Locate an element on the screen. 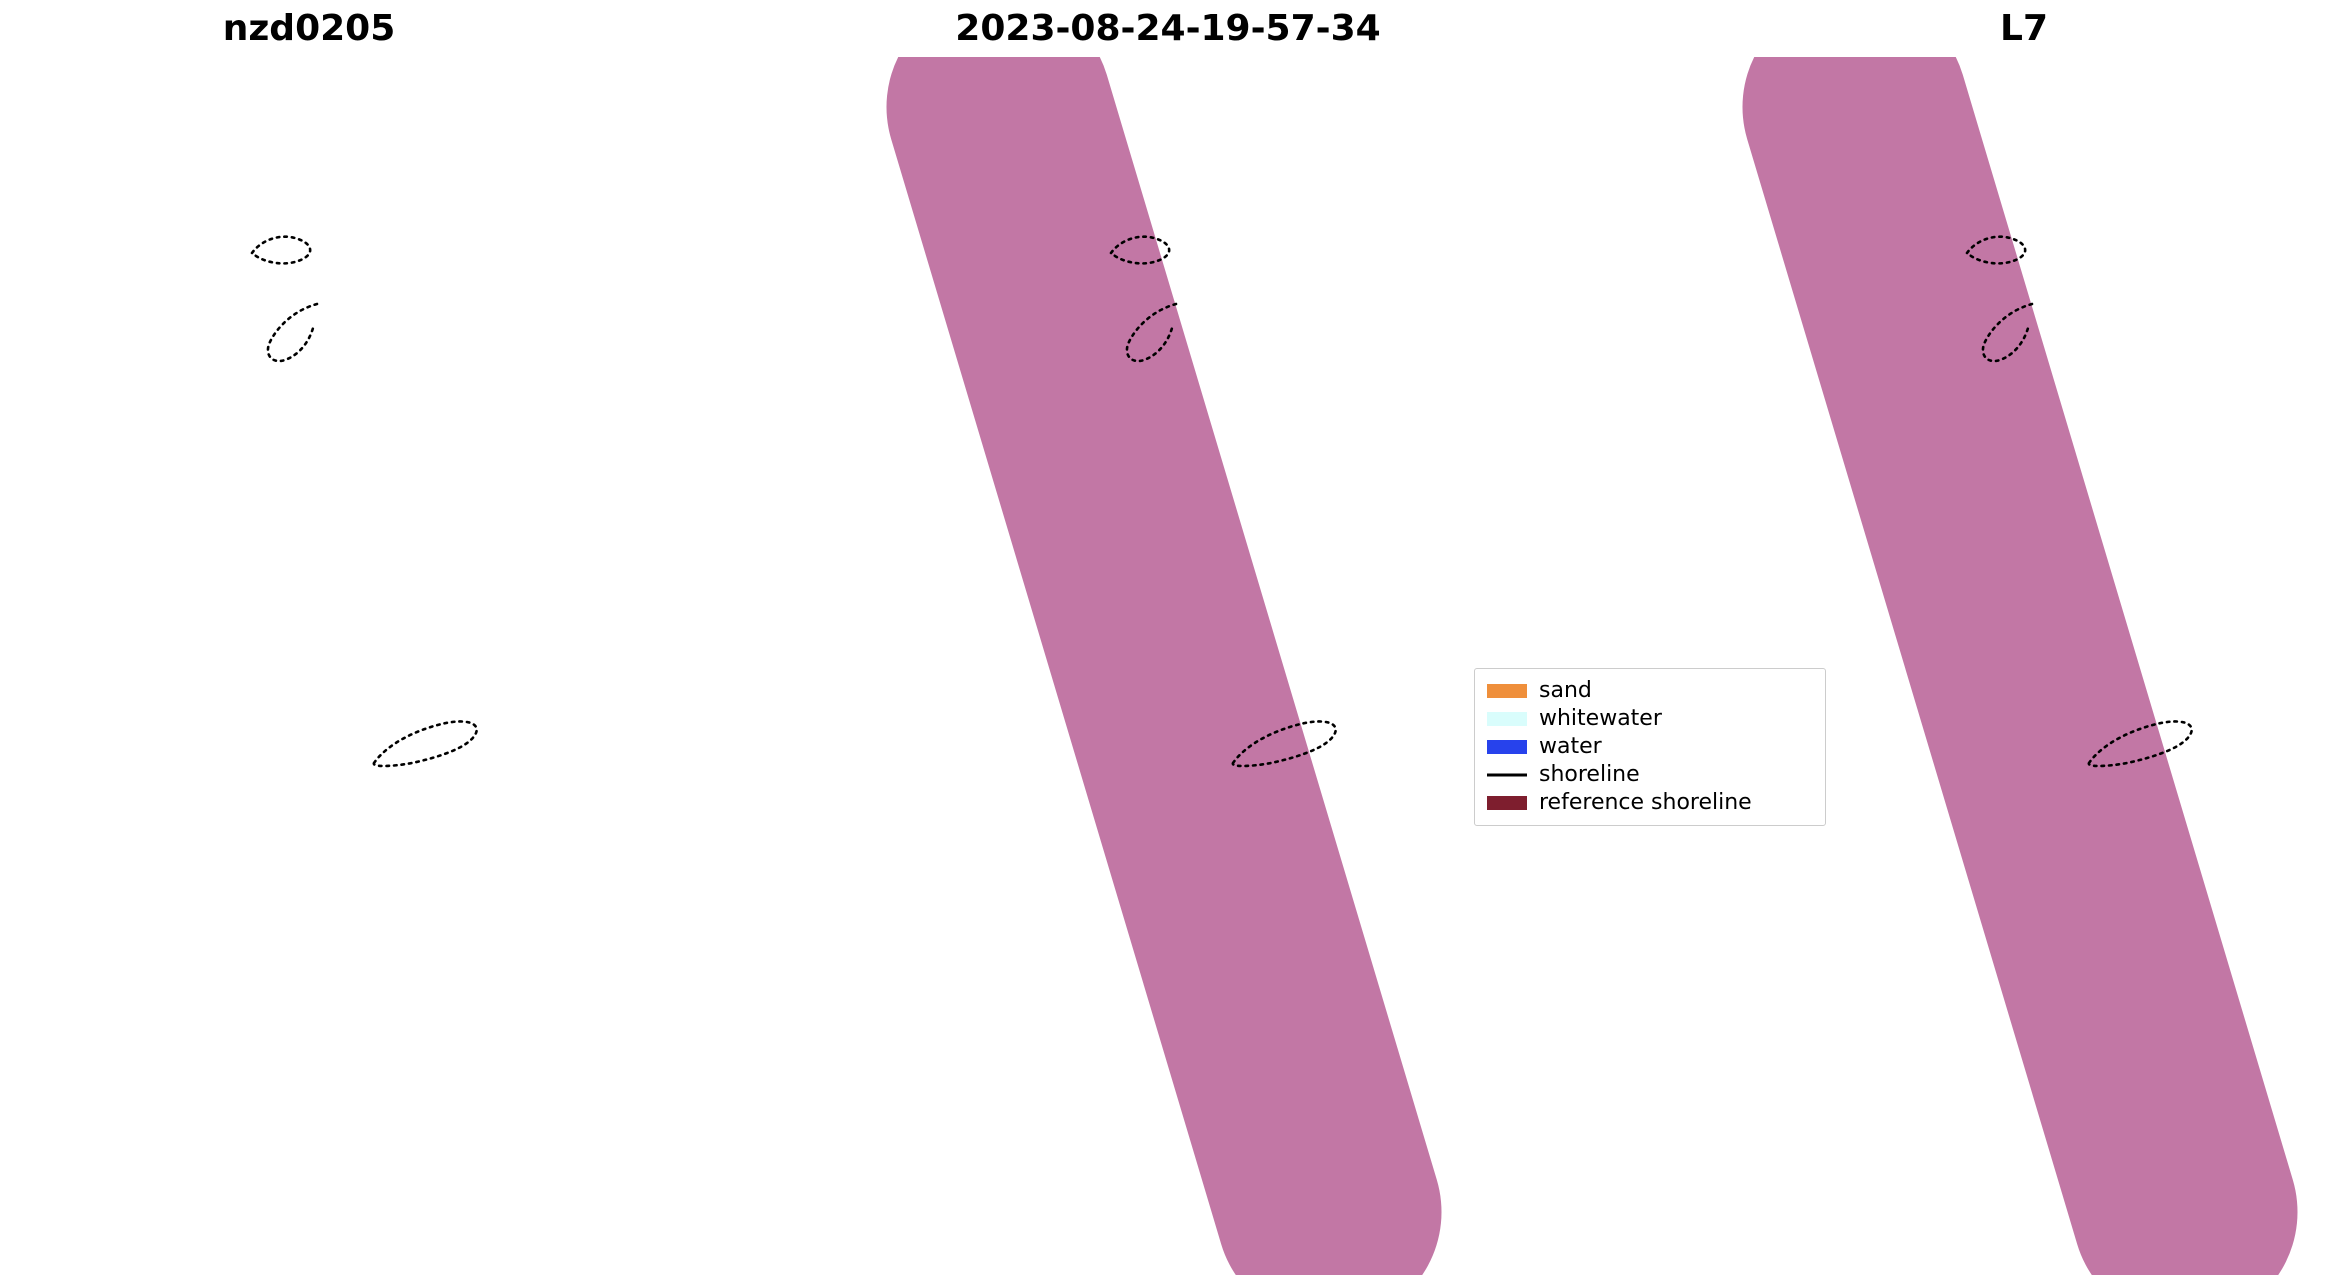 The width and height of the screenshot is (2334, 1283). legend-item-water: water is located at coordinates (1650, 747).